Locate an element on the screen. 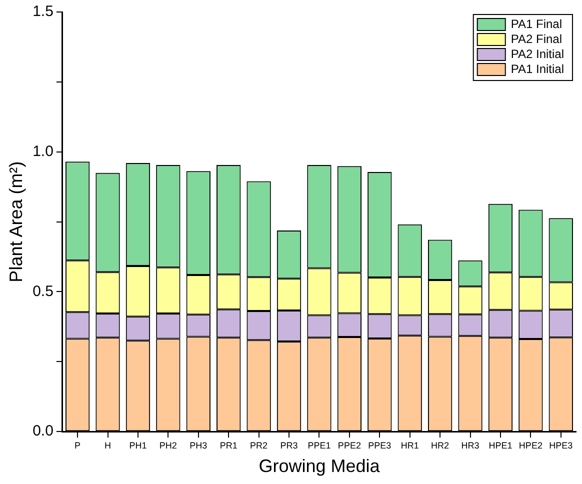  x-tick-label: PPE2 is located at coordinates (349, 445).